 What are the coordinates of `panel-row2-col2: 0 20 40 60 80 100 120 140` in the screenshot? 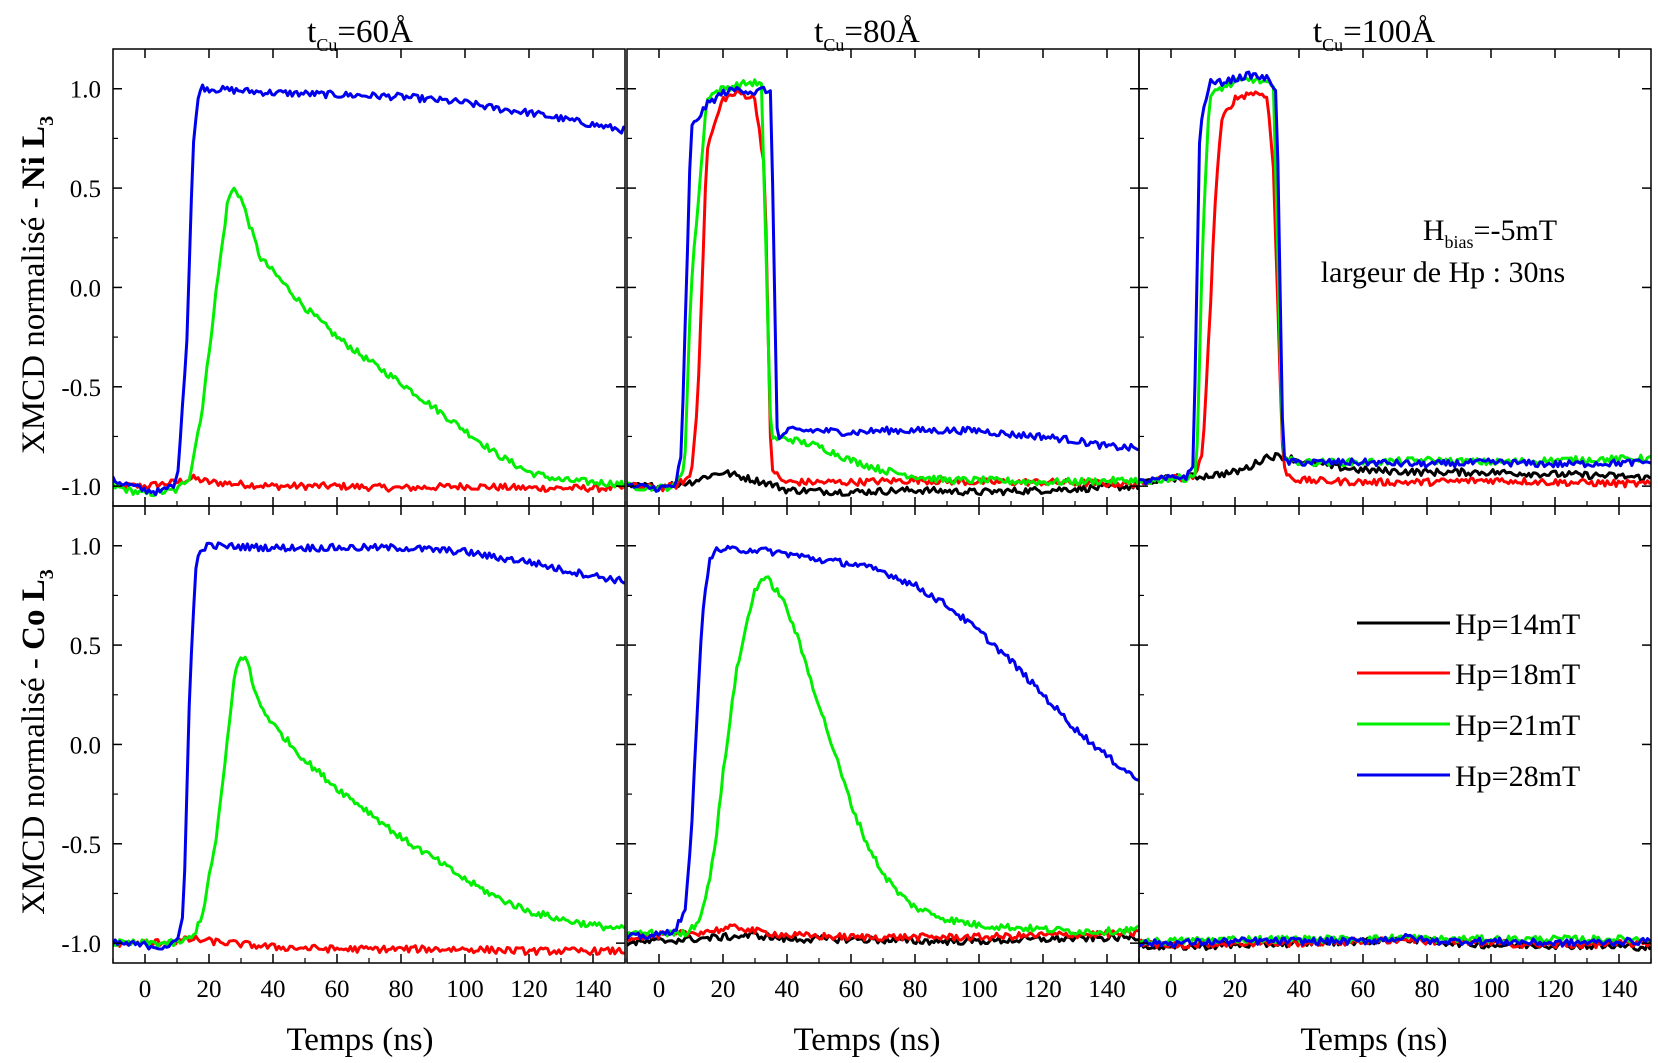 It's located at (883, 754).